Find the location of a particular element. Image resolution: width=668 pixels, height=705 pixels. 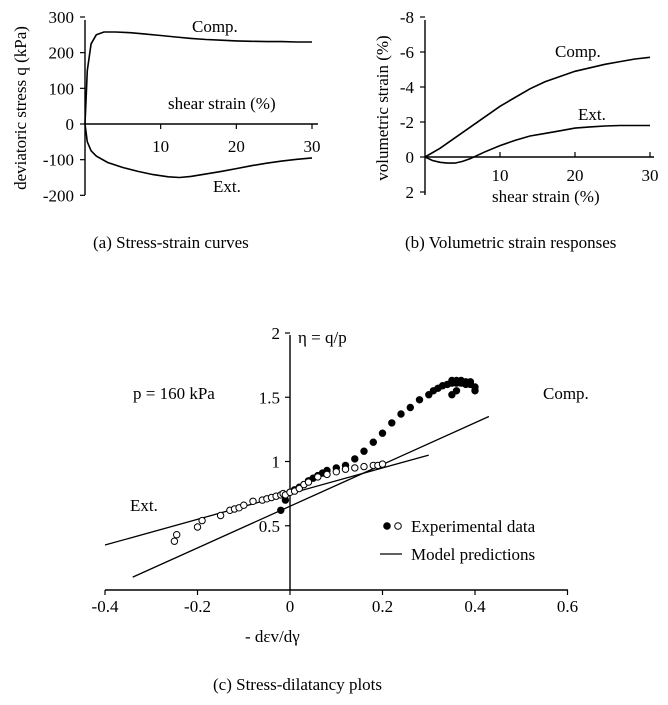

legend-filled-marker is located at coordinates (387, 526).